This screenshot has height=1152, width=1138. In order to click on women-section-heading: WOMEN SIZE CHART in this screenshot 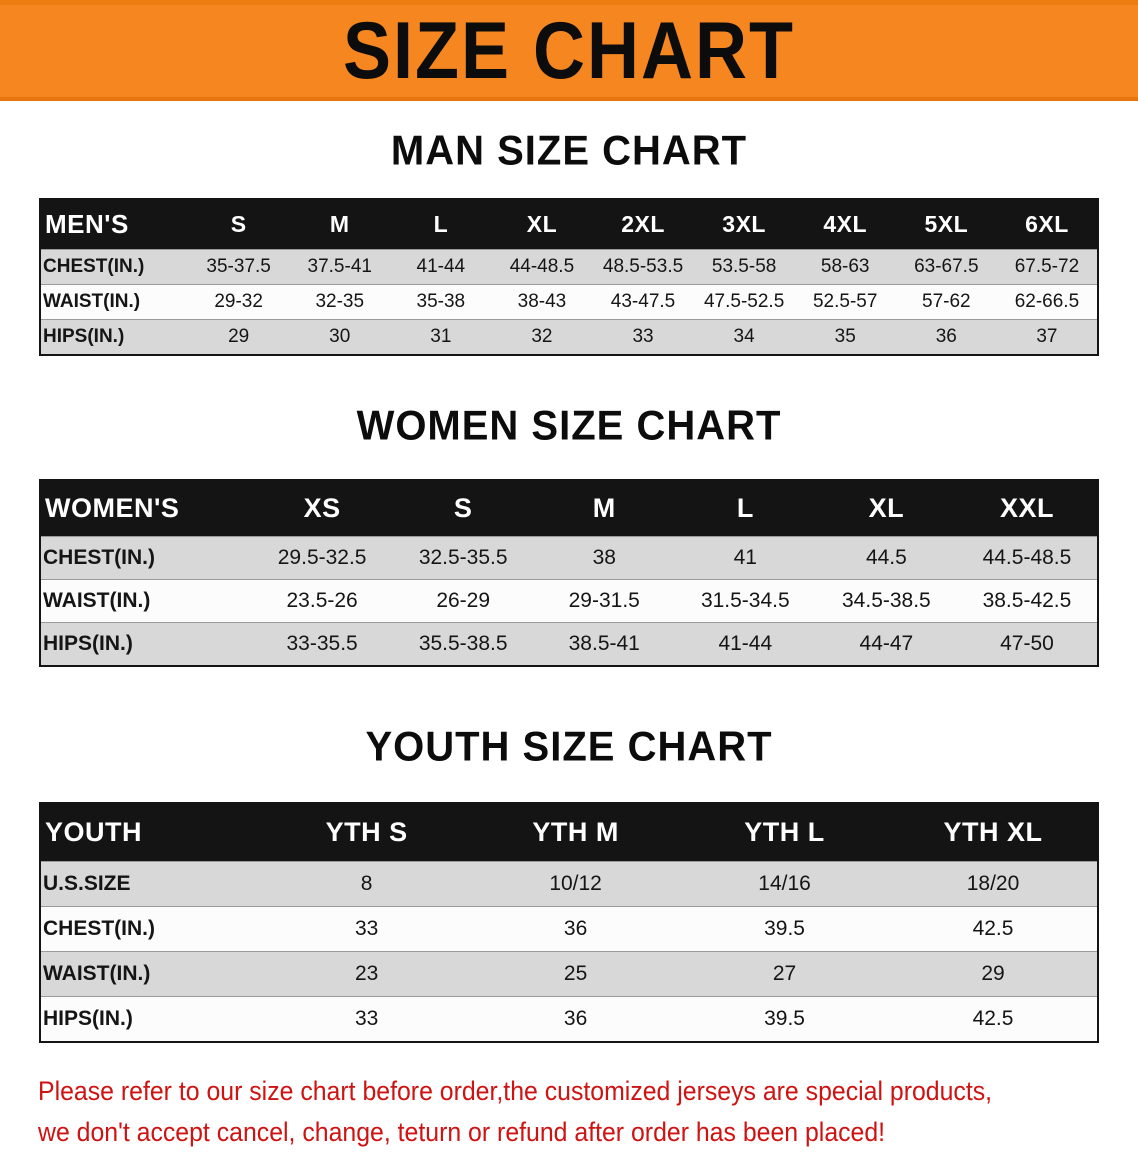, I will do `click(569, 426)`.